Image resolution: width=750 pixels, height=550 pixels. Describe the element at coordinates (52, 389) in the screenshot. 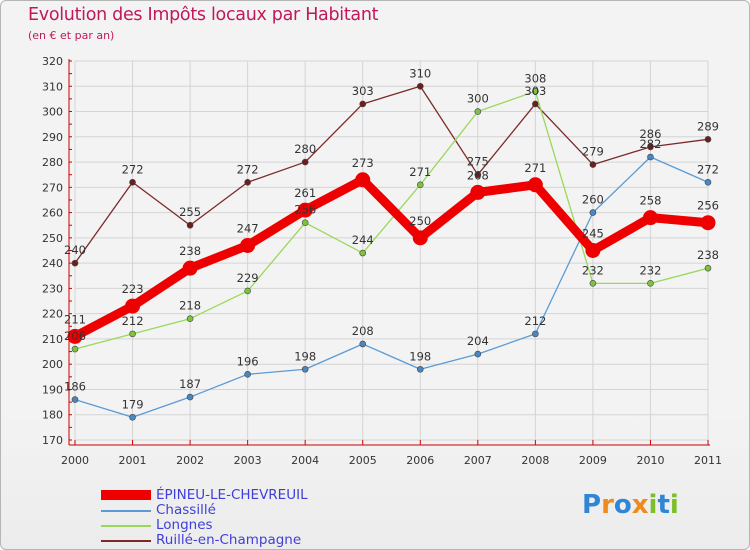

I see `y-tick-label: 190` at that location.